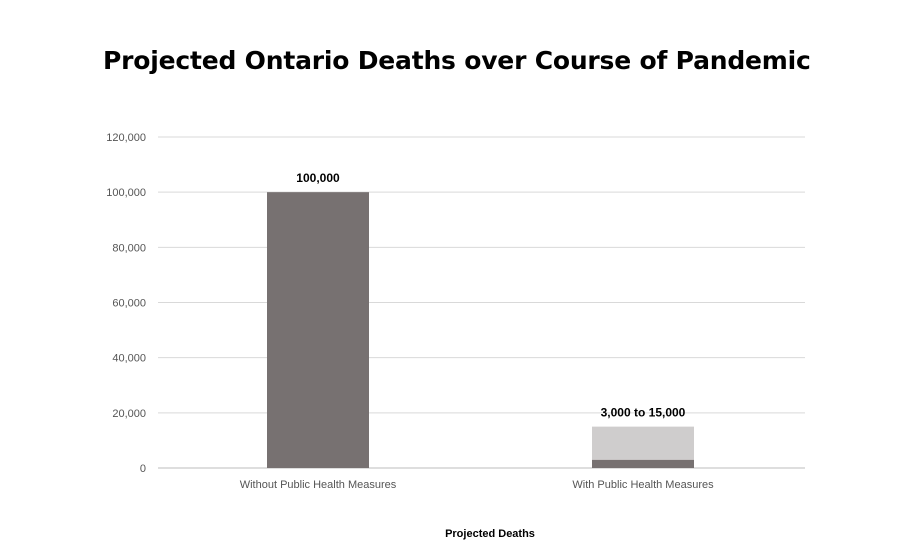  Describe the element at coordinates (490, 534) in the screenshot. I see `x-axis-title: Projected Deaths` at that location.